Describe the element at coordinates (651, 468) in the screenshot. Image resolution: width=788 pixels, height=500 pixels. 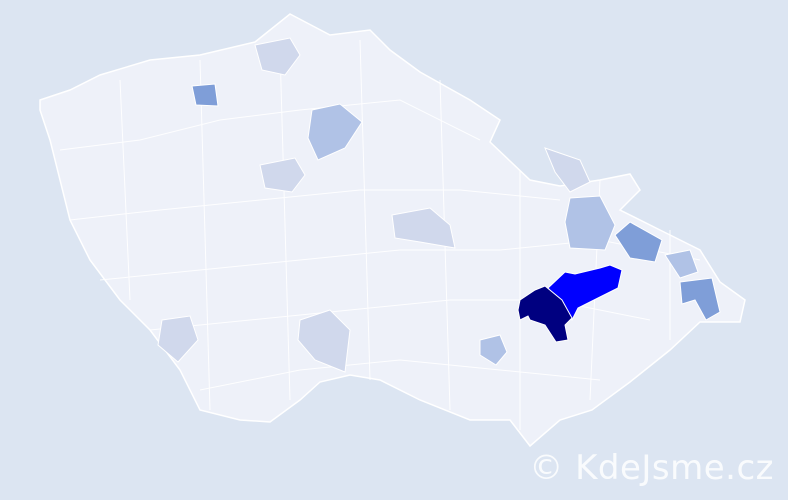
I see `watermark: © KdeJsme.cz` at that location.